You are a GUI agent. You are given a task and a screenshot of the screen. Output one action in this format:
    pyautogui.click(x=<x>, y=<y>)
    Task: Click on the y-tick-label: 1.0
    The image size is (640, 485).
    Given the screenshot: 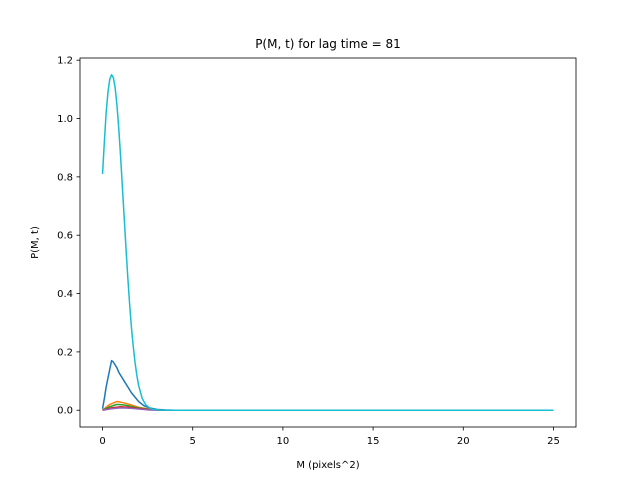 What is the action you would take?
    pyautogui.click(x=65, y=119)
    